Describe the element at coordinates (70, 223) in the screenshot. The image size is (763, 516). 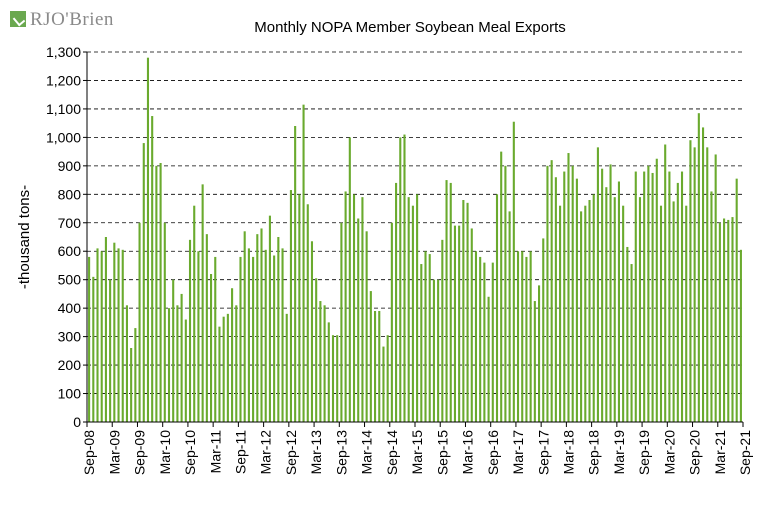
I see `y-tick-label: 700` at that location.